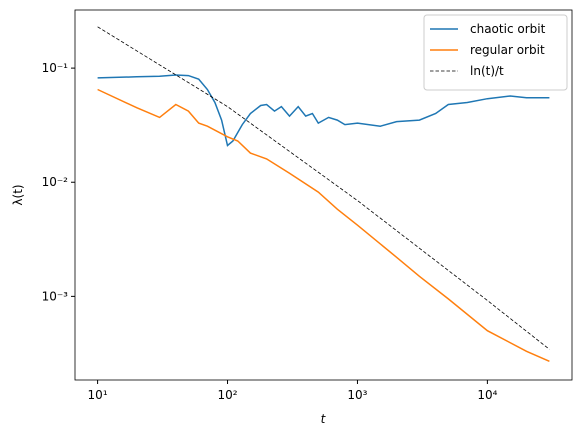  I want to click on legend-label: ln(t)/t, so click(487, 71).